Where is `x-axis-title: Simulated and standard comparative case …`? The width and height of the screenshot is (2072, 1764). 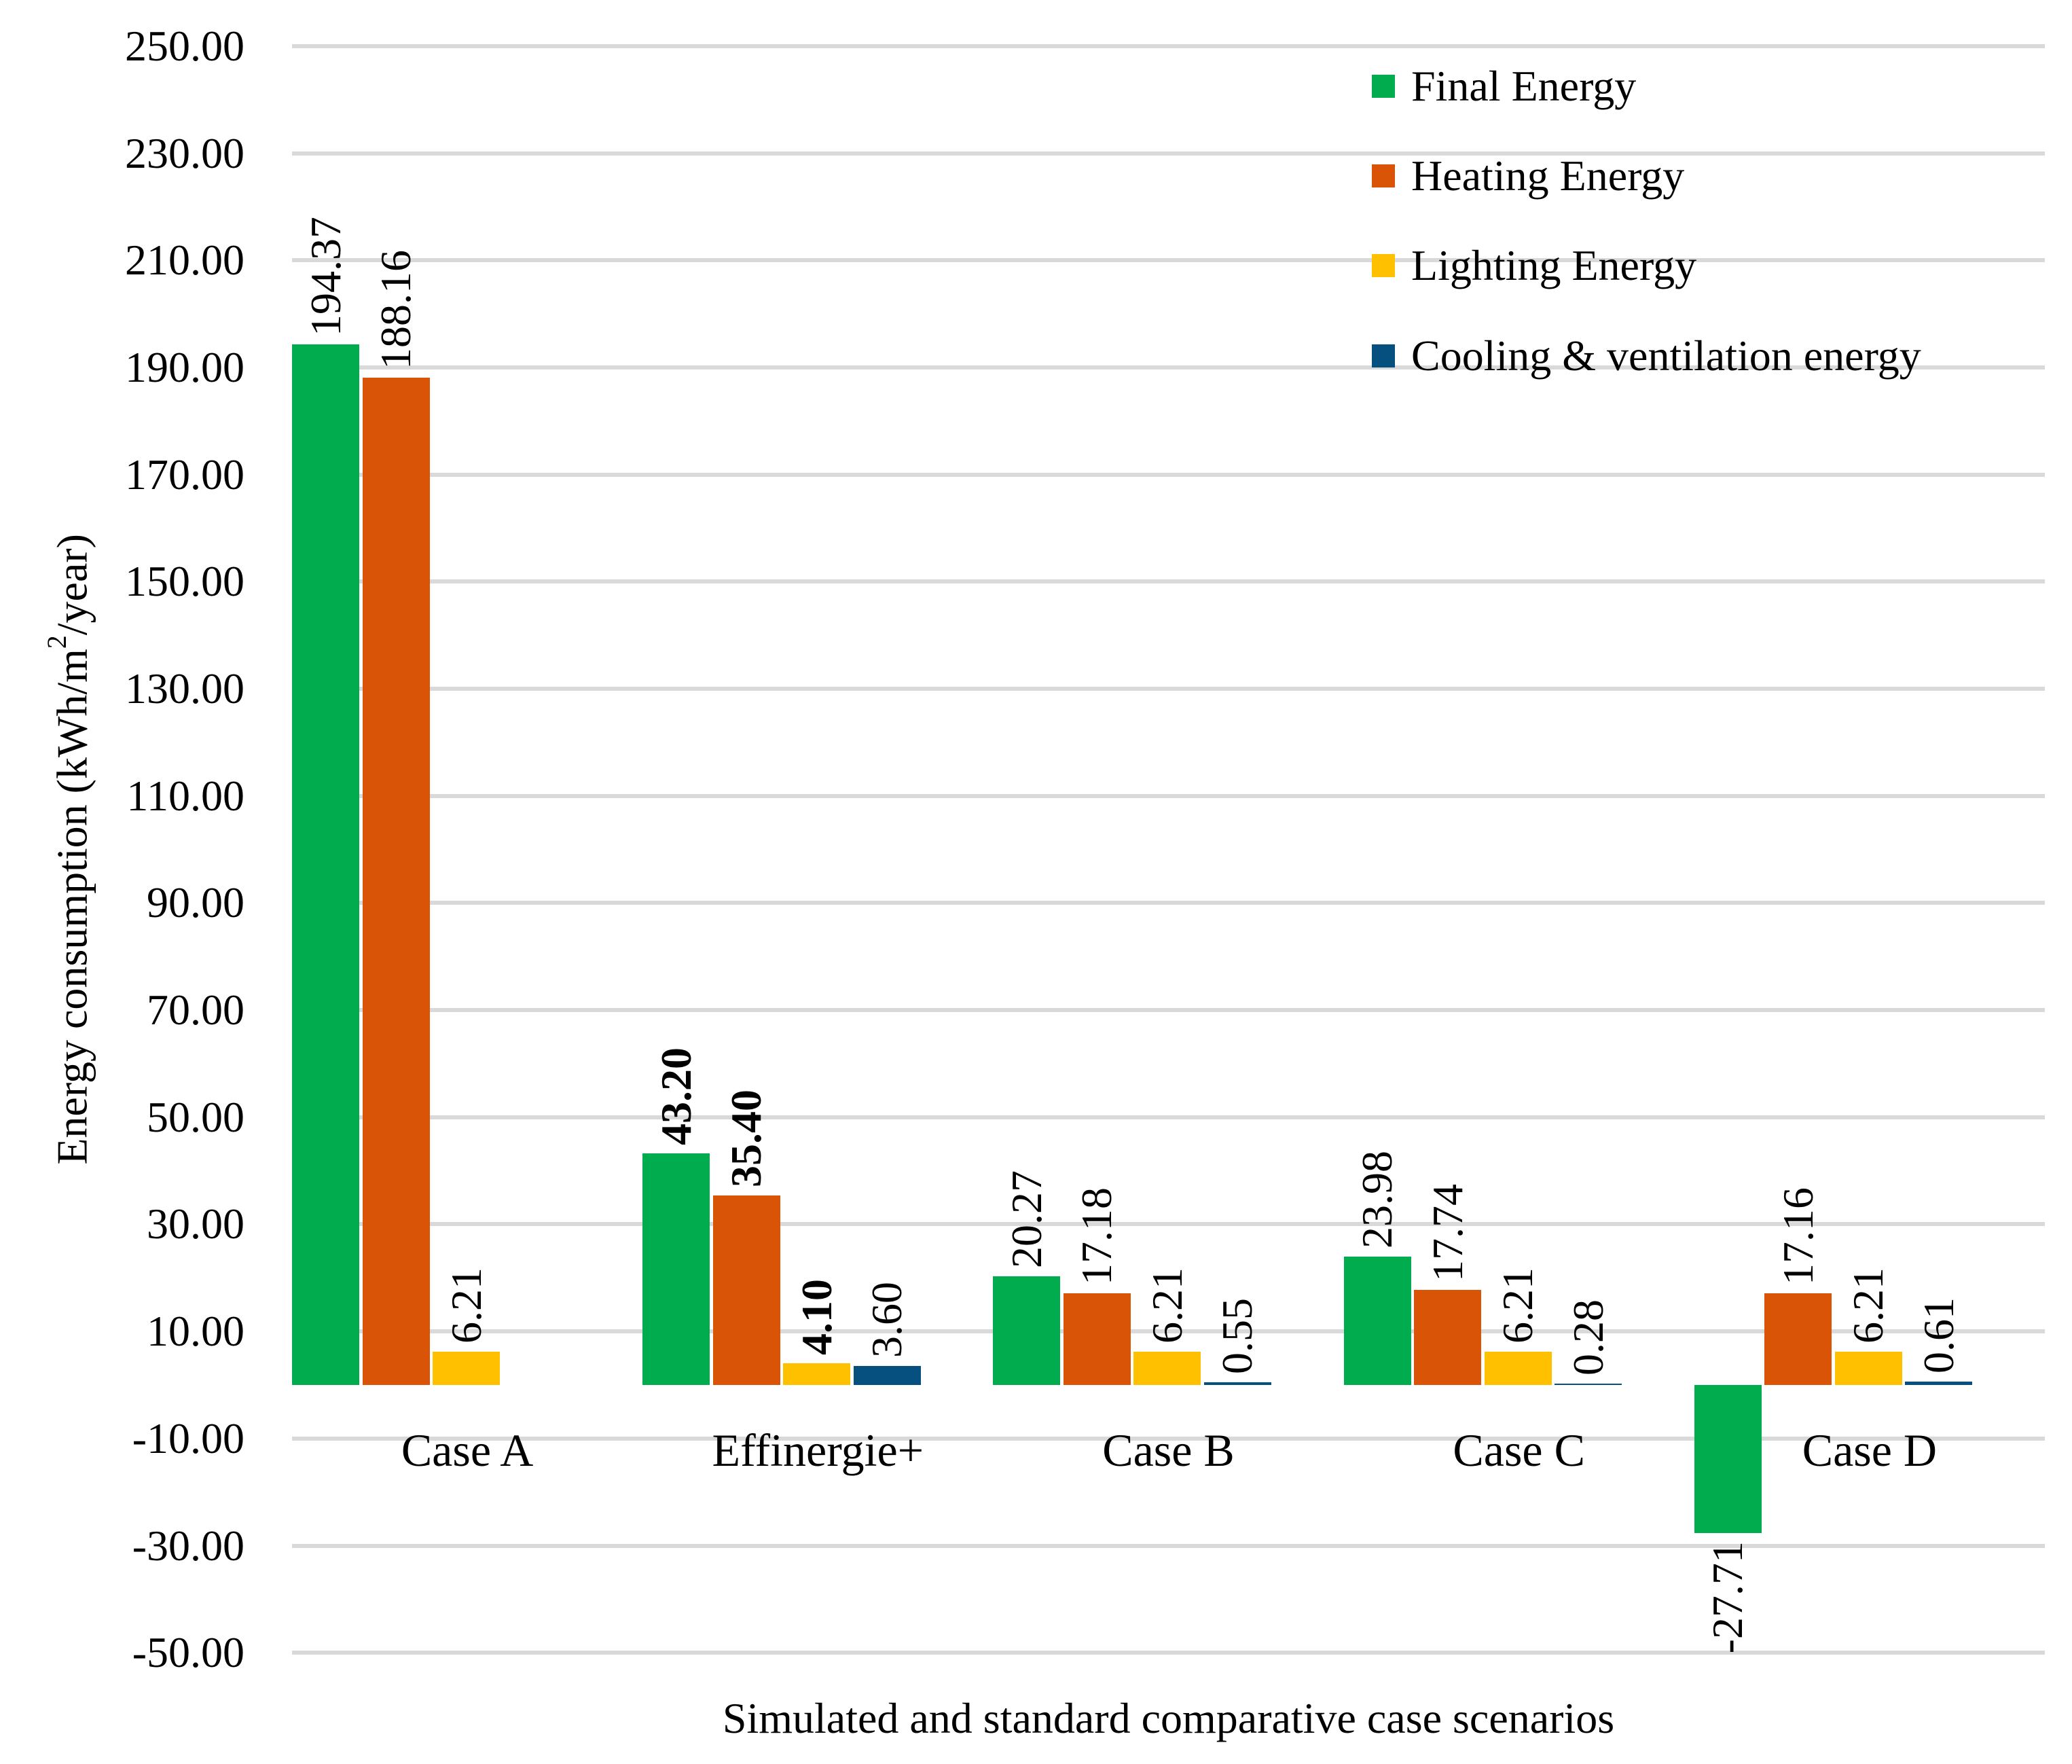 x-axis-title: Simulated and standard comparative case … is located at coordinates (1168, 1718).